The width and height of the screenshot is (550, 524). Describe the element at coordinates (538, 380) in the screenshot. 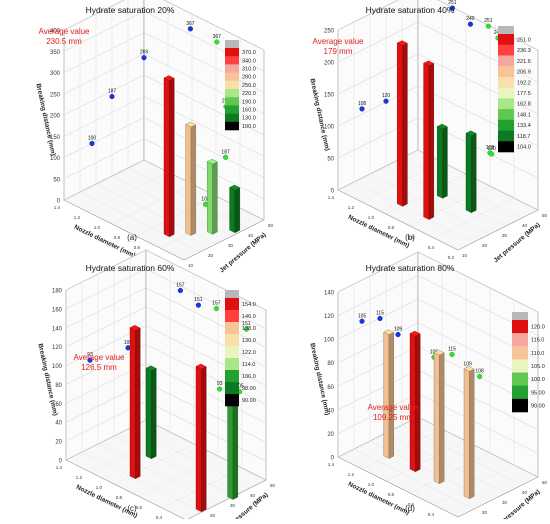

I see `colorbar-label: 100.0` at that location.